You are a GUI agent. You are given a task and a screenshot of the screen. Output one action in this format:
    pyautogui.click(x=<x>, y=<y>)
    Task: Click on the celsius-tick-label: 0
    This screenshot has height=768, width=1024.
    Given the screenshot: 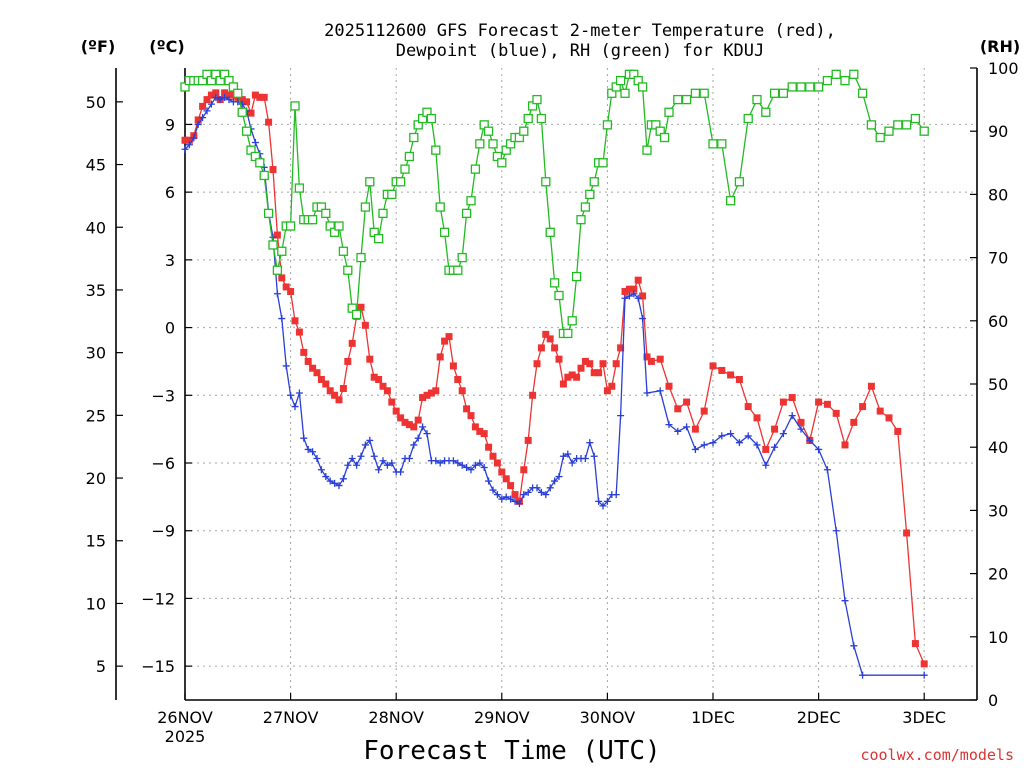 What is the action you would take?
    pyautogui.click(x=170, y=328)
    